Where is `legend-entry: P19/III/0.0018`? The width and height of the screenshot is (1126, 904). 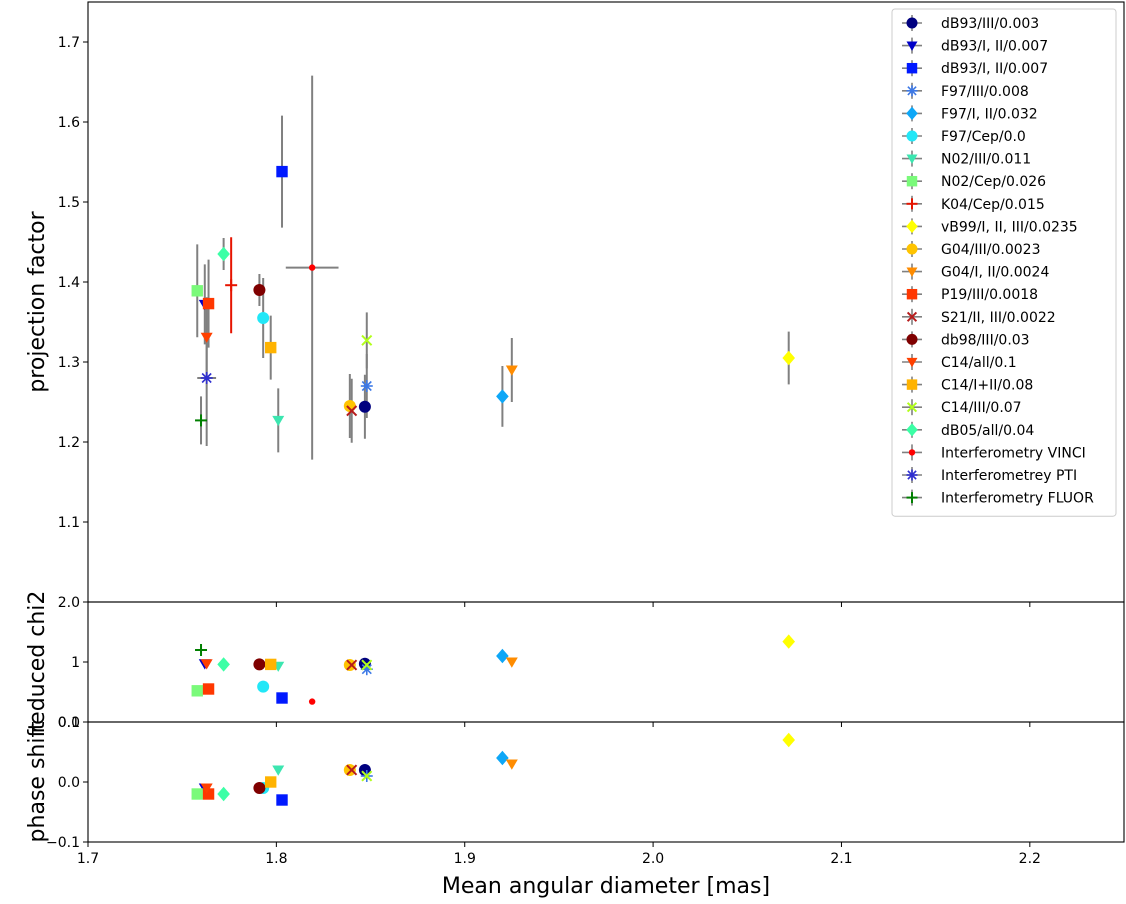 legend-entry: P19/III/0.0018 is located at coordinates (989, 295).